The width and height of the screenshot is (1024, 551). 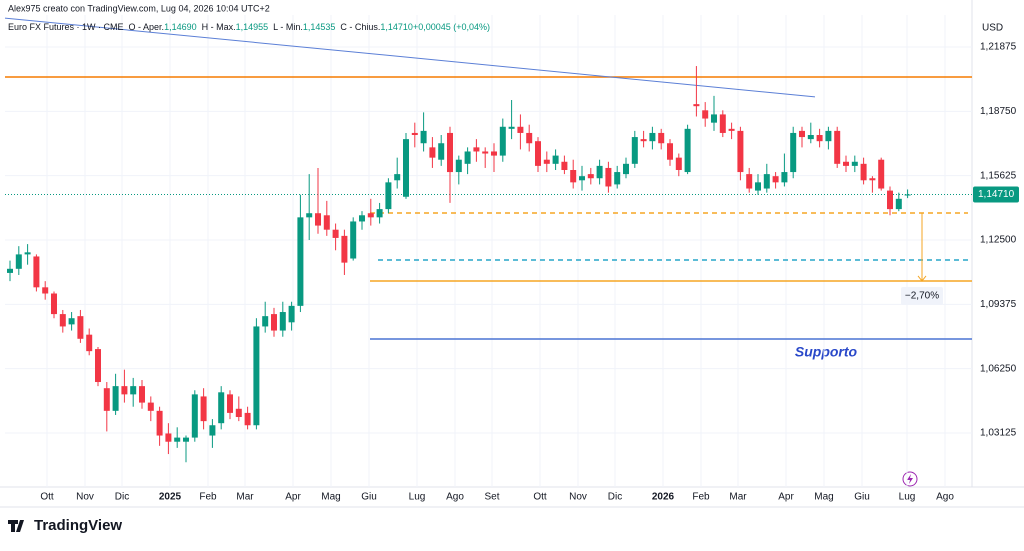 I want to click on x-tick-label: Ott, so click(x=47, y=497).